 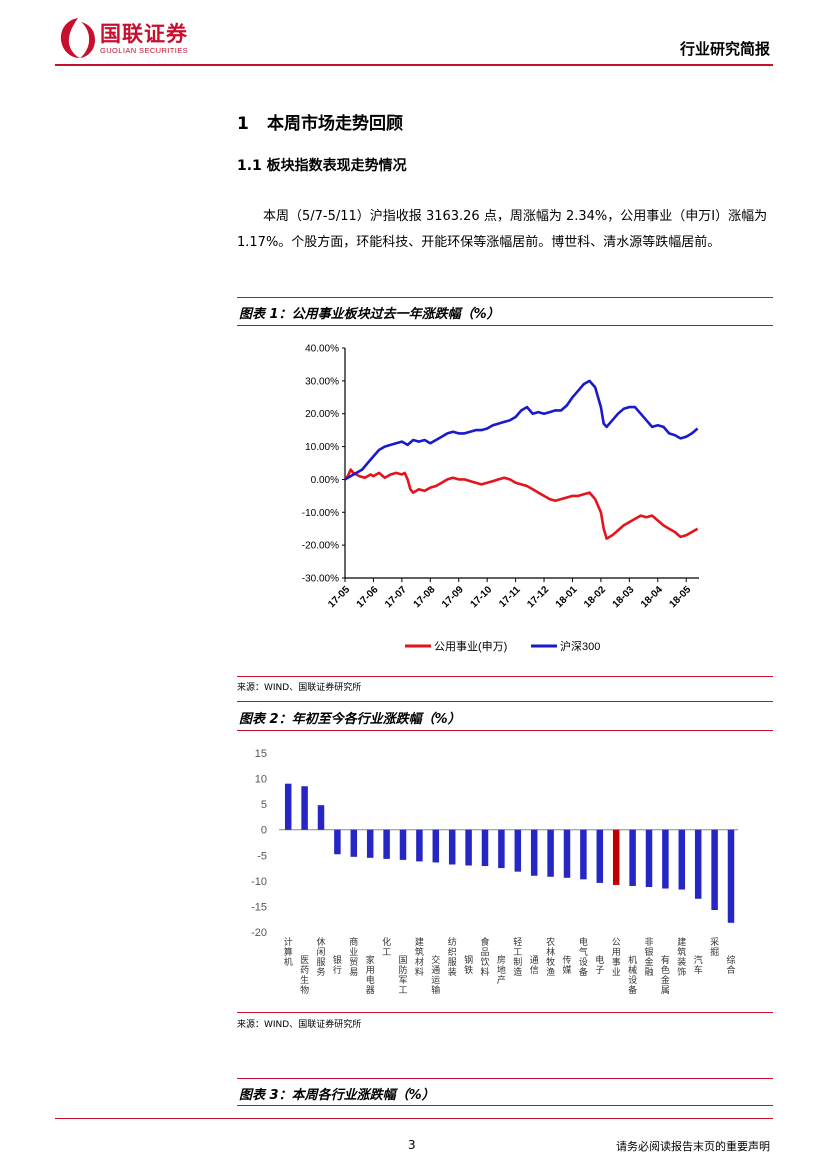 What do you see at coordinates (262, 856) in the screenshot?
I see `y-tick-label: -5` at bounding box center [262, 856].